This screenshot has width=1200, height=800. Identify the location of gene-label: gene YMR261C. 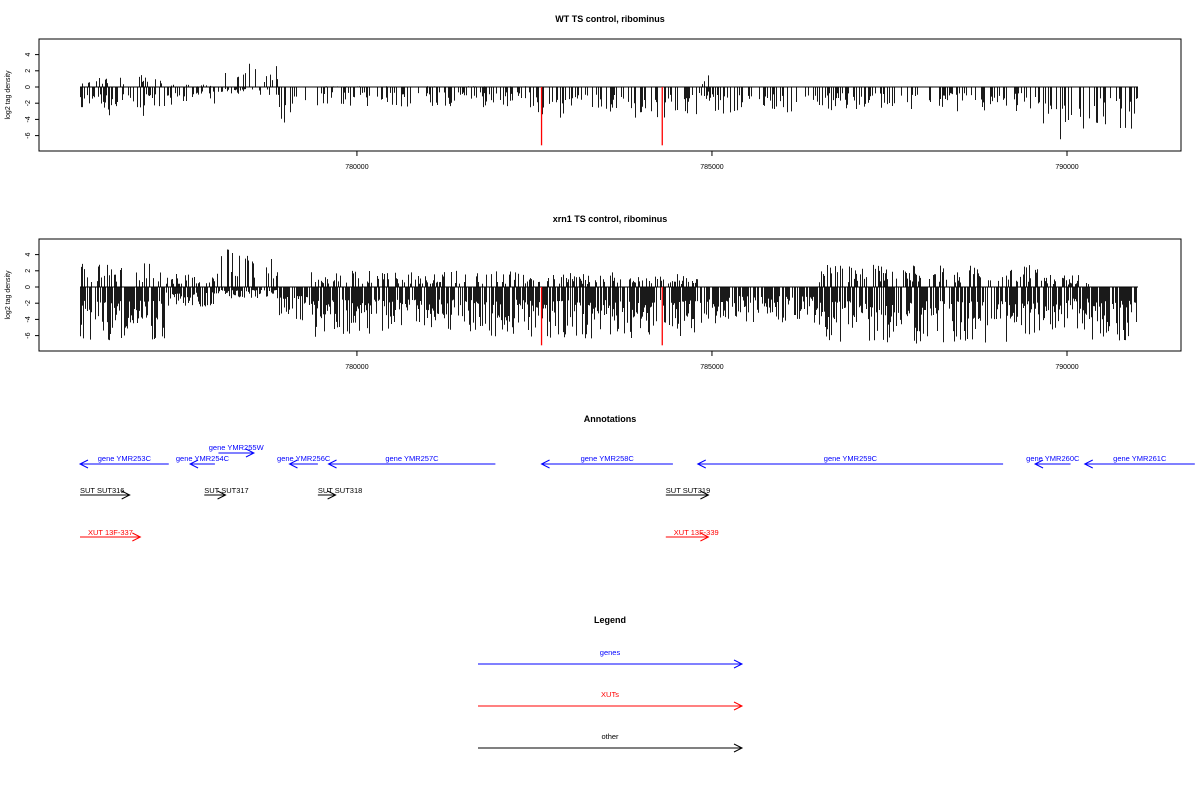
(1140, 458).